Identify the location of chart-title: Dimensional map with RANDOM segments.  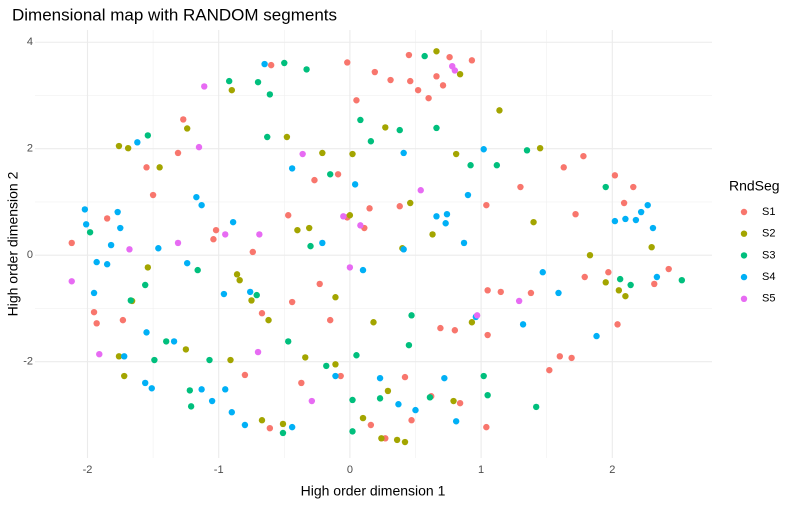
(174, 14).